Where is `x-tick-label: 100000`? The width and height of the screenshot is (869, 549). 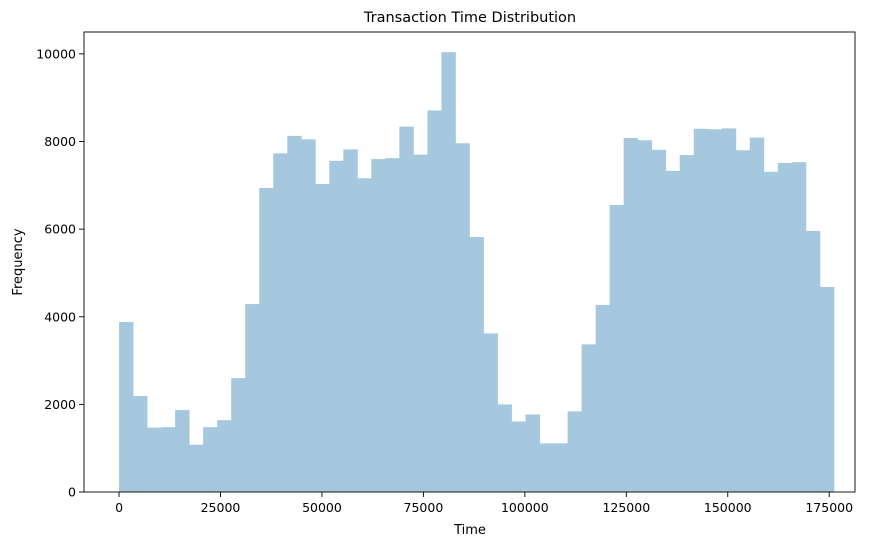
x-tick-label: 100000 is located at coordinates (525, 507).